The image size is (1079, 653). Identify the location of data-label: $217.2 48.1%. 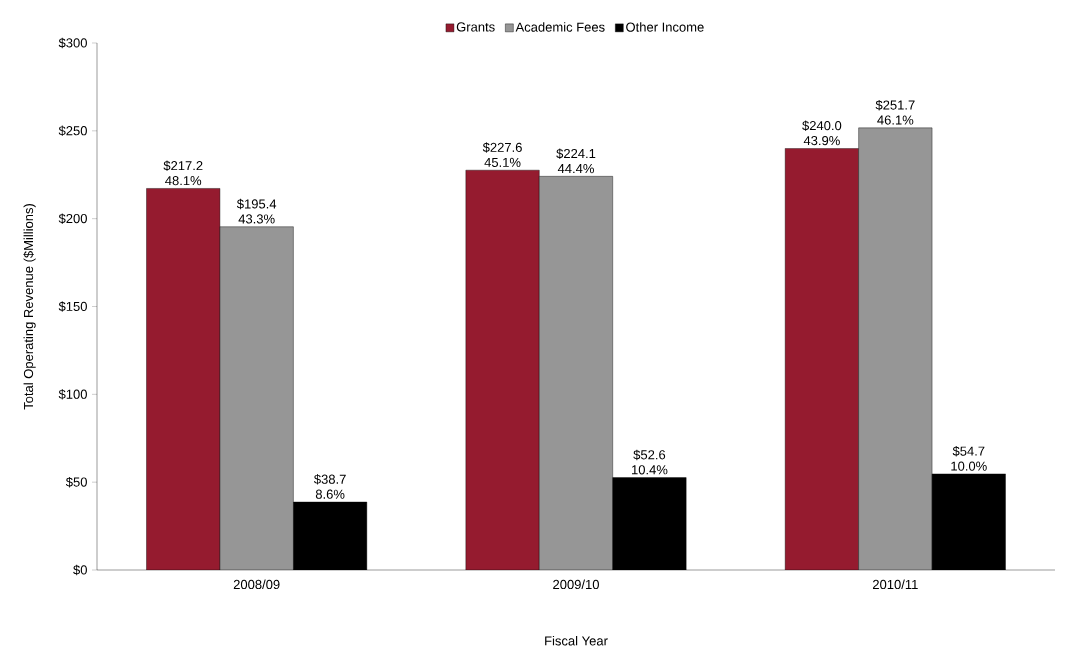
(183, 173).